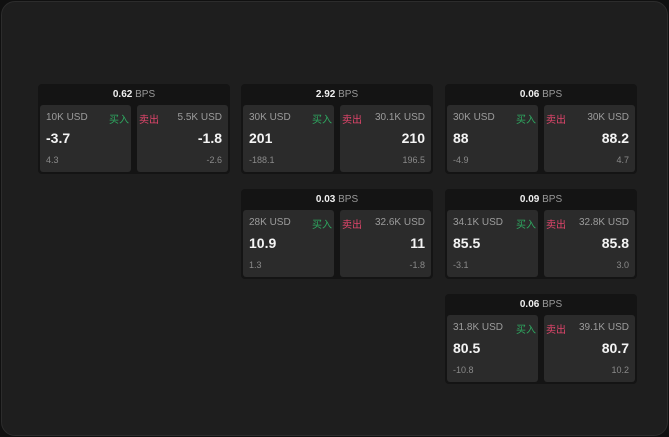  I want to click on spread-header: 2.92 BPS, so click(337, 94).